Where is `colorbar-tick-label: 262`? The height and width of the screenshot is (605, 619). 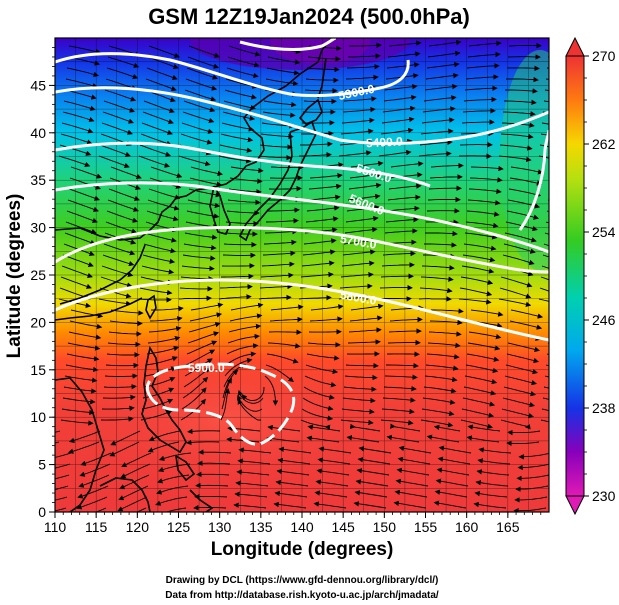 colorbar-tick-label: 262 is located at coordinates (604, 144).